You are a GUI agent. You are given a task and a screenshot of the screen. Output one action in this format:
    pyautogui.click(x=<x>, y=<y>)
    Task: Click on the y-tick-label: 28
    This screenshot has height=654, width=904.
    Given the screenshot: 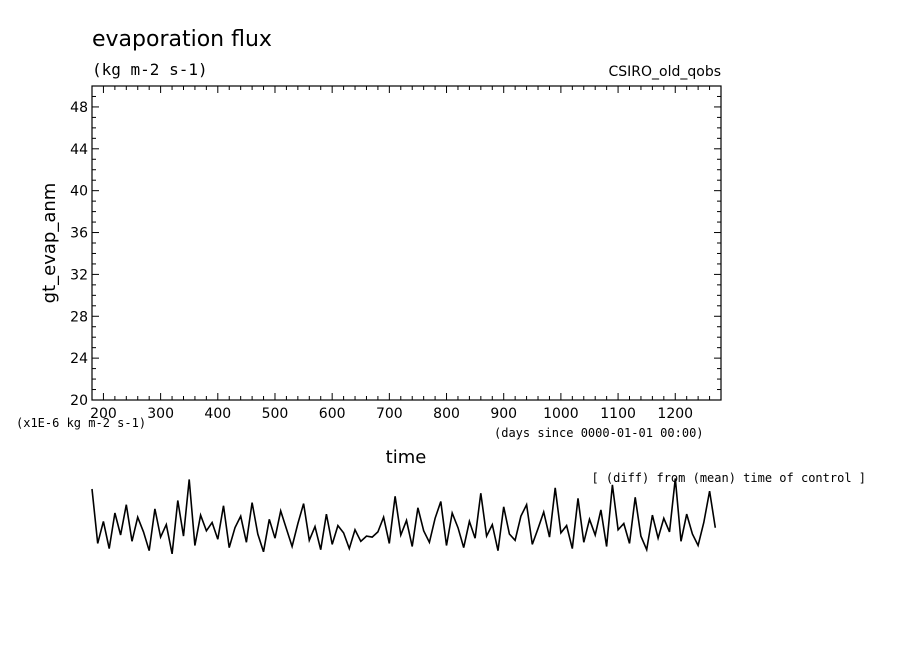 What is the action you would take?
    pyautogui.click(x=79, y=317)
    